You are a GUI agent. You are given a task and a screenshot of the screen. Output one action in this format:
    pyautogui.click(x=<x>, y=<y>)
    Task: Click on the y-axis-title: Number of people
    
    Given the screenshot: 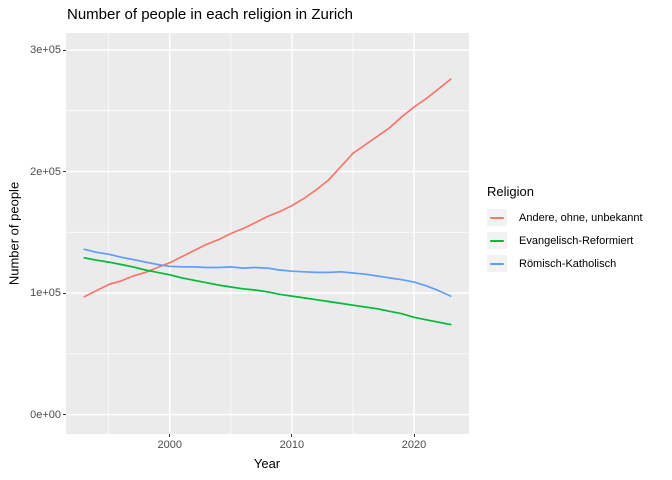 What is the action you would take?
    pyautogui.click(x=14, y=233)
    